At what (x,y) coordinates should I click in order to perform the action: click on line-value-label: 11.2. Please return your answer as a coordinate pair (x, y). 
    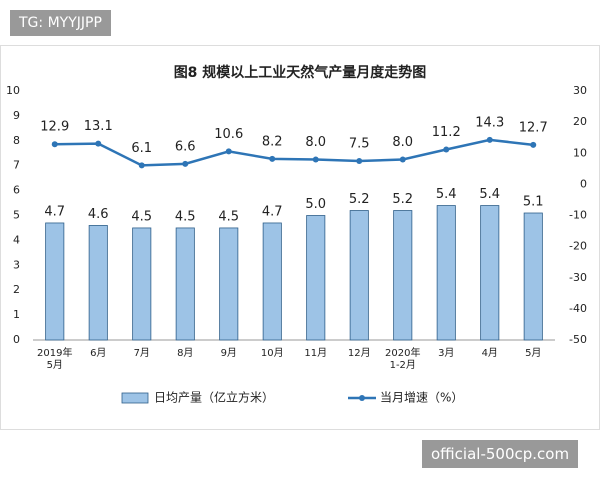
    Looking at the image, I should click on (446, 132).